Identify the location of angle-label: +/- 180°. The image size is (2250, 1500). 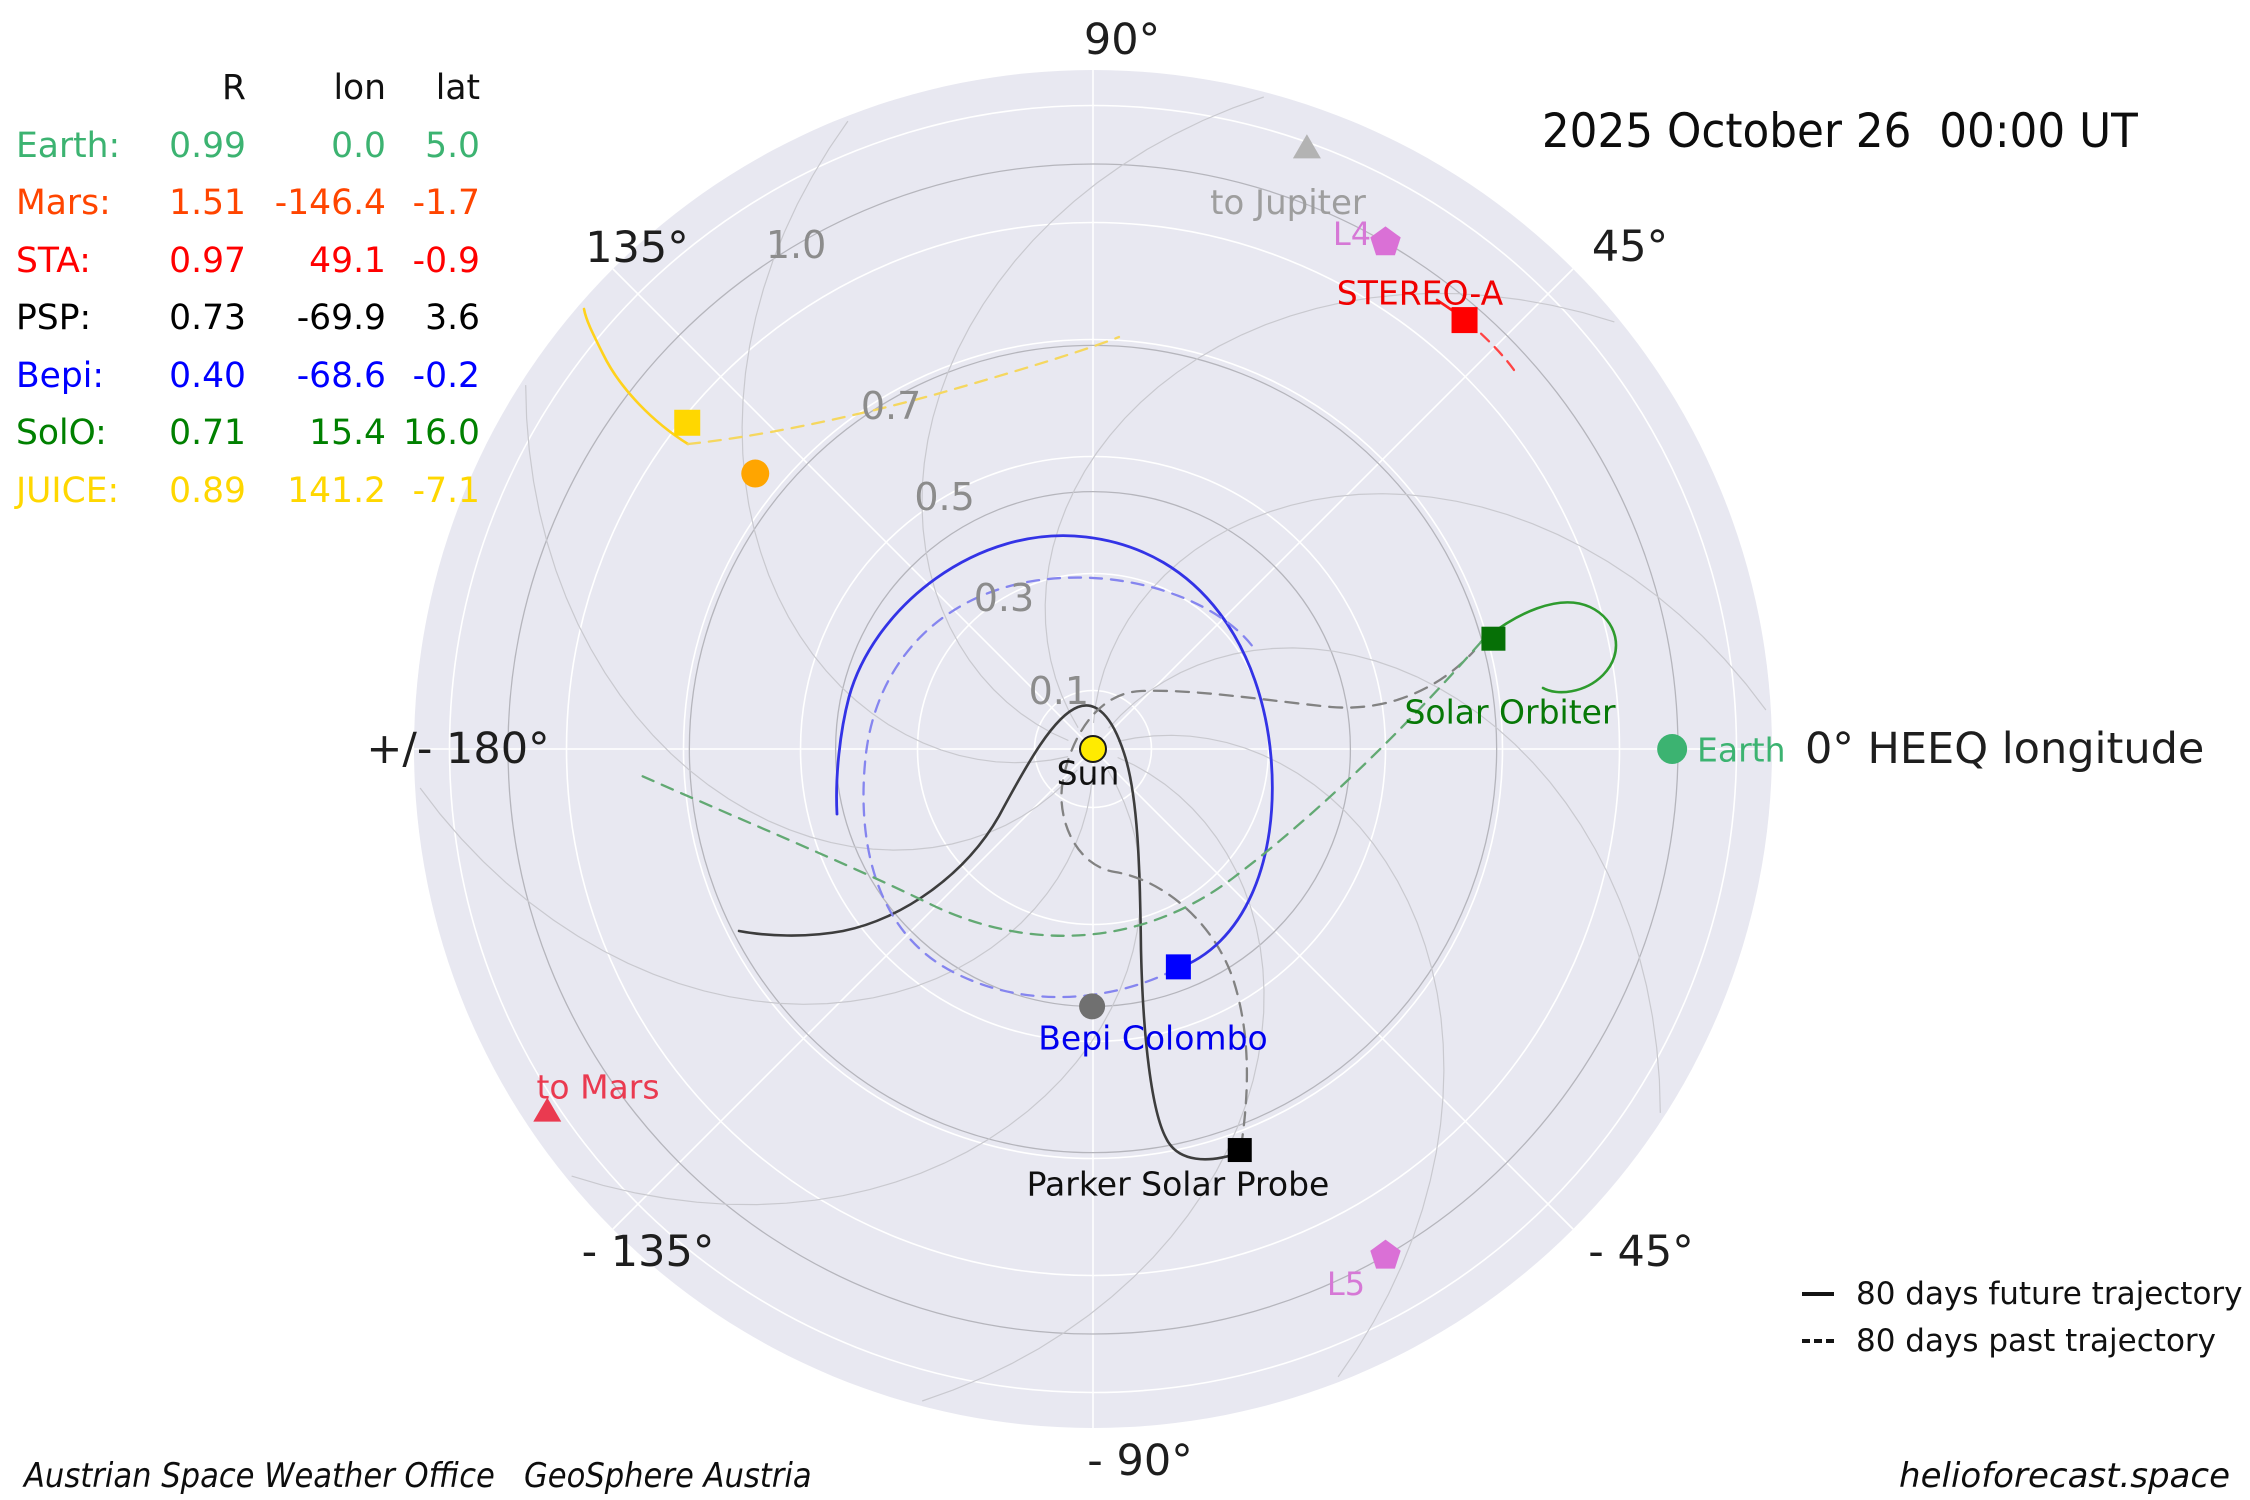
(457, 749).